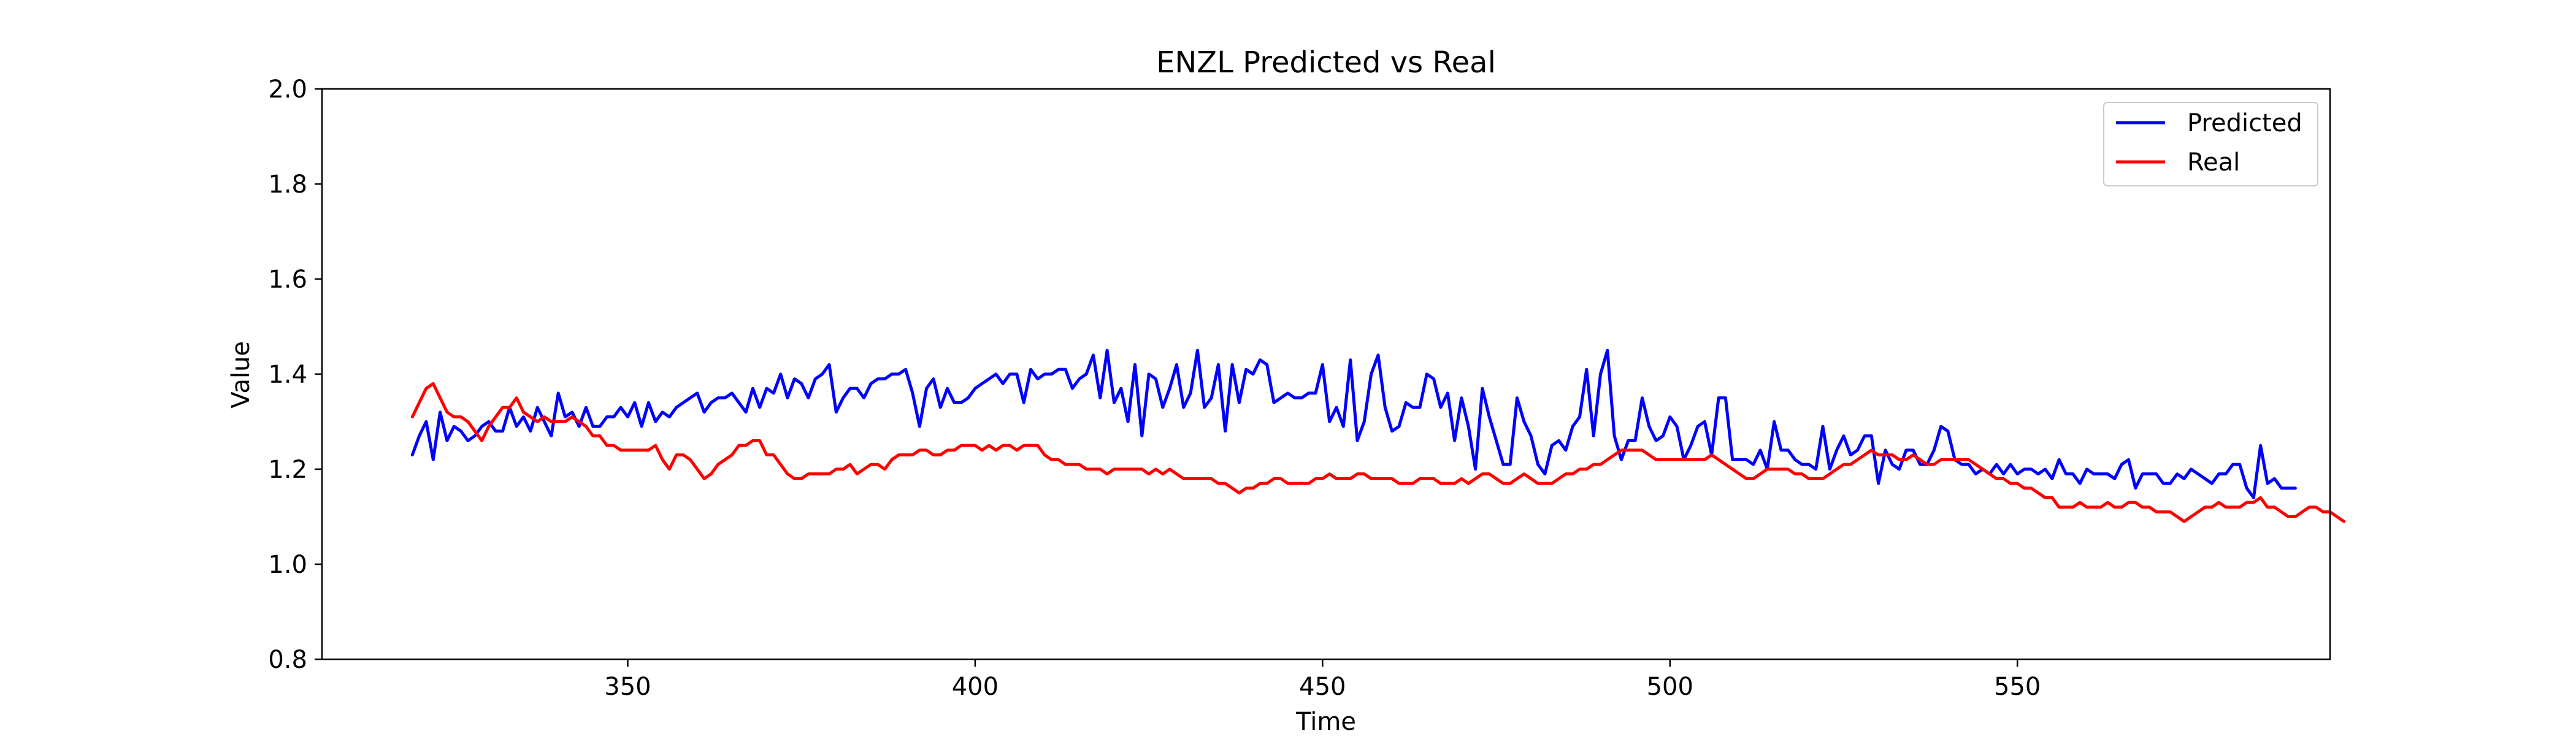  What do you see at coordinates (1325, 722) in the screenshot?
I see `x-axis-label: Time` at bounding box center [1325, 722].